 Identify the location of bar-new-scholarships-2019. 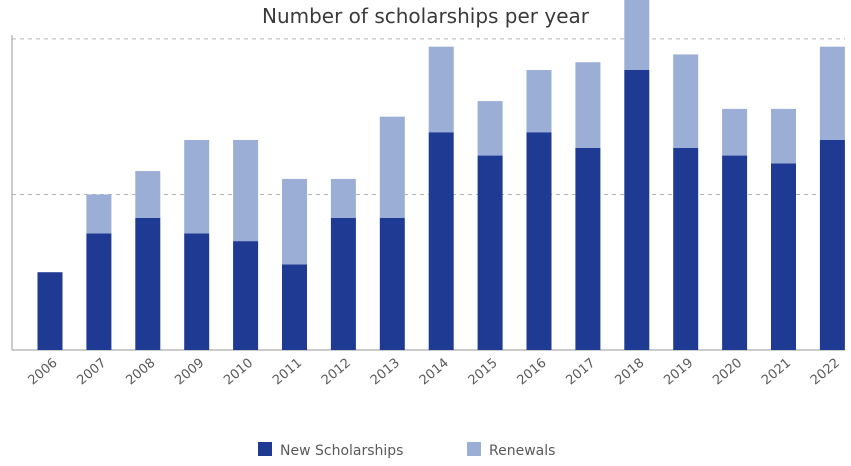
(686, 248).